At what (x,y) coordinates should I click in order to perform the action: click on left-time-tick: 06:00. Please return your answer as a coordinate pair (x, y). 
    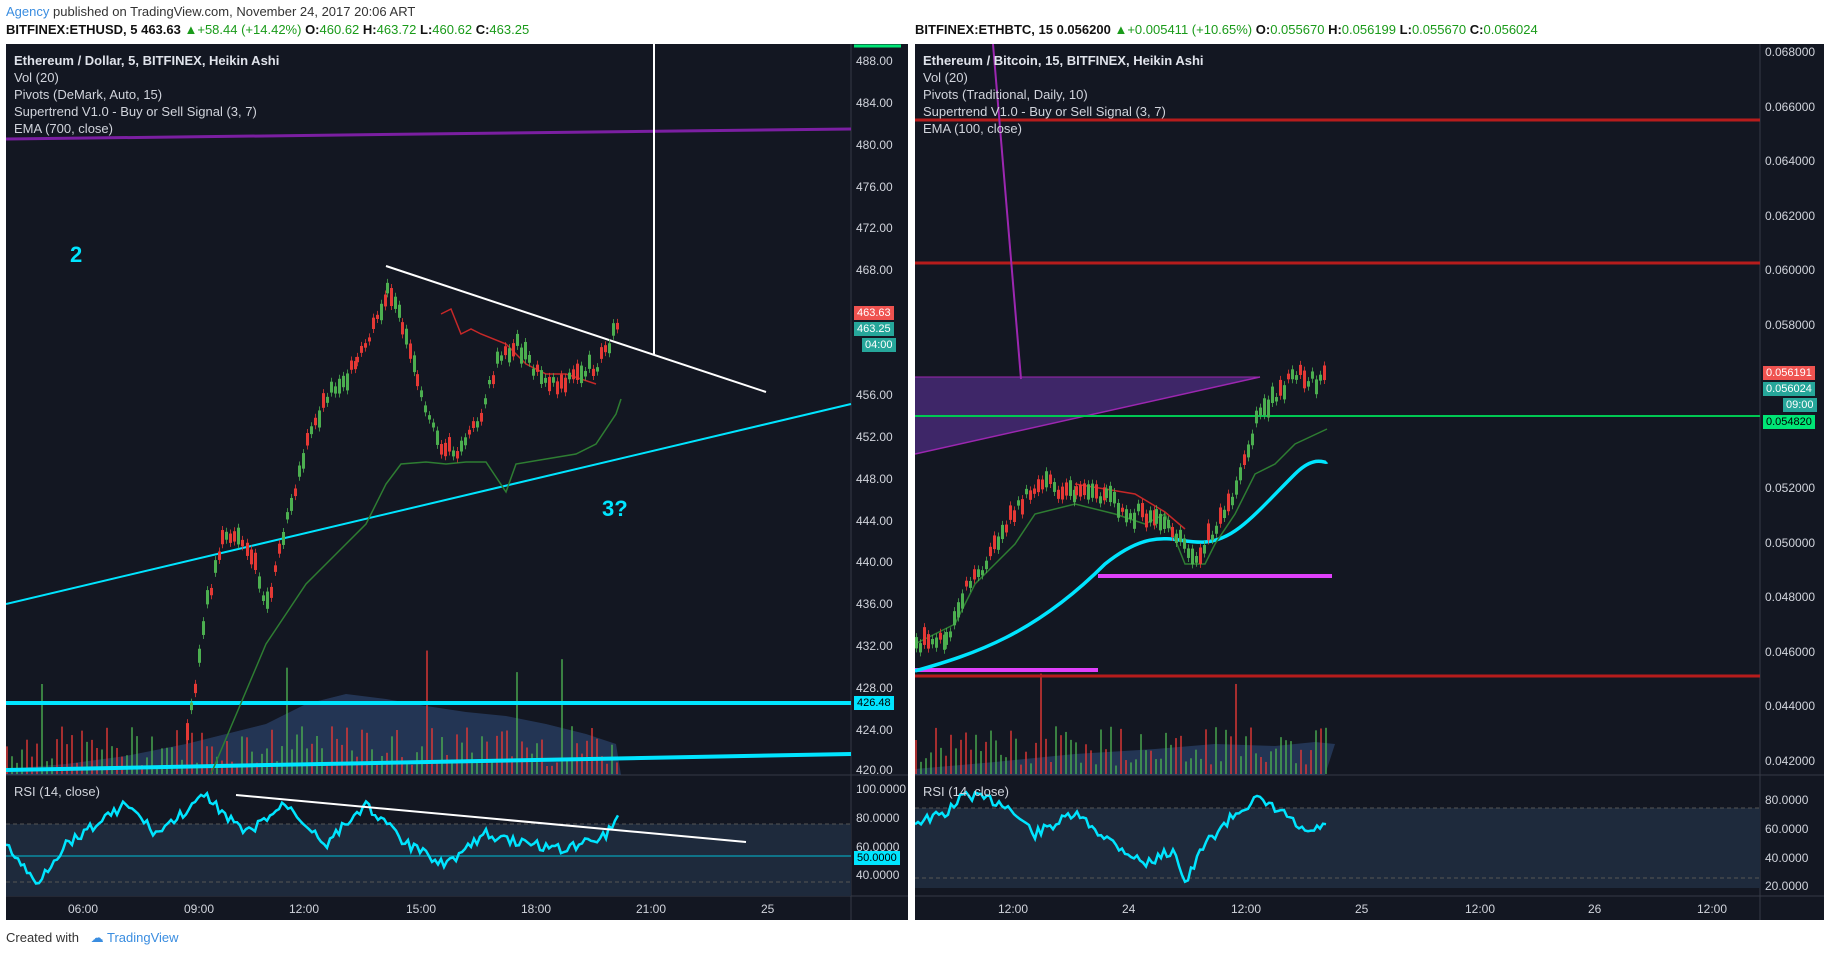
    Looking at the image, I should click on (83, 909).